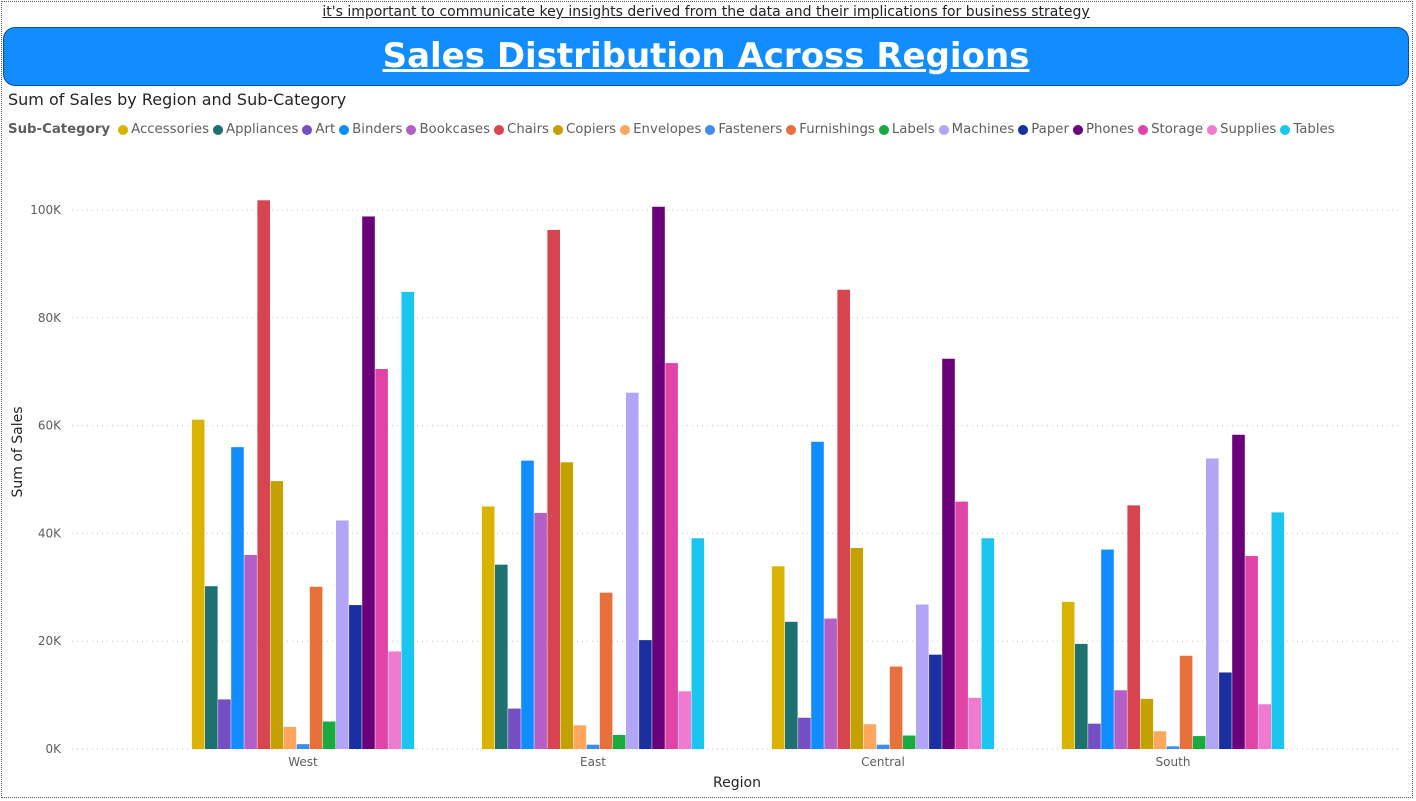 This screenshot has height=801, width=1416. Describe the element at coordinates (1094, 736) in the screenshot. I see `bar-art-south` at that location.